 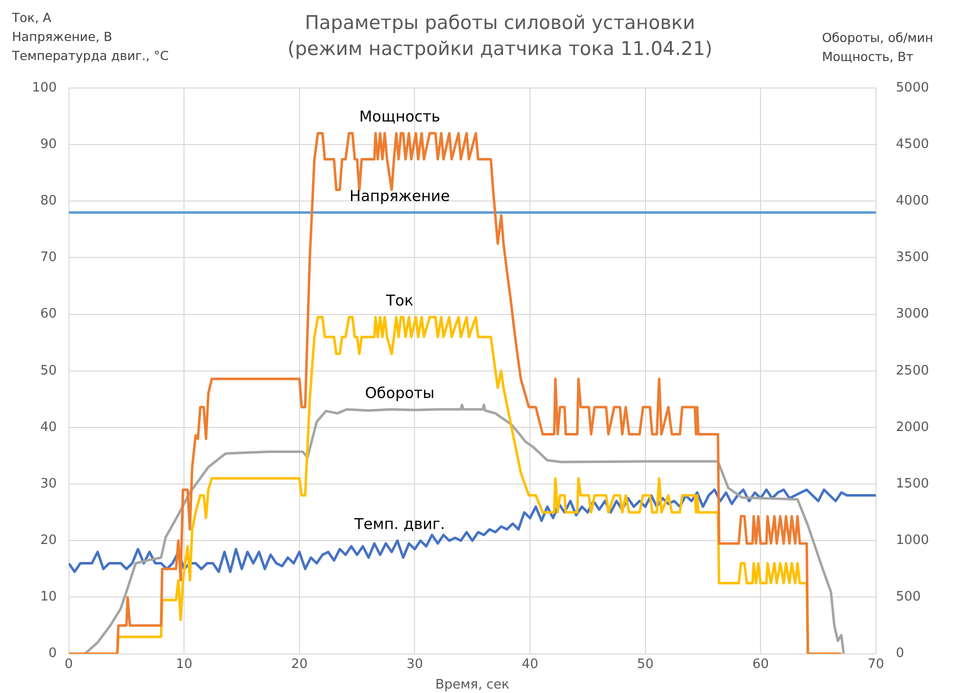 What do you see at coordinates (500, 49) in the screenshot?
I see `chart-subtitle: (режим настройки датчика тока 11.04.21)` at bounding box center [500, 49].